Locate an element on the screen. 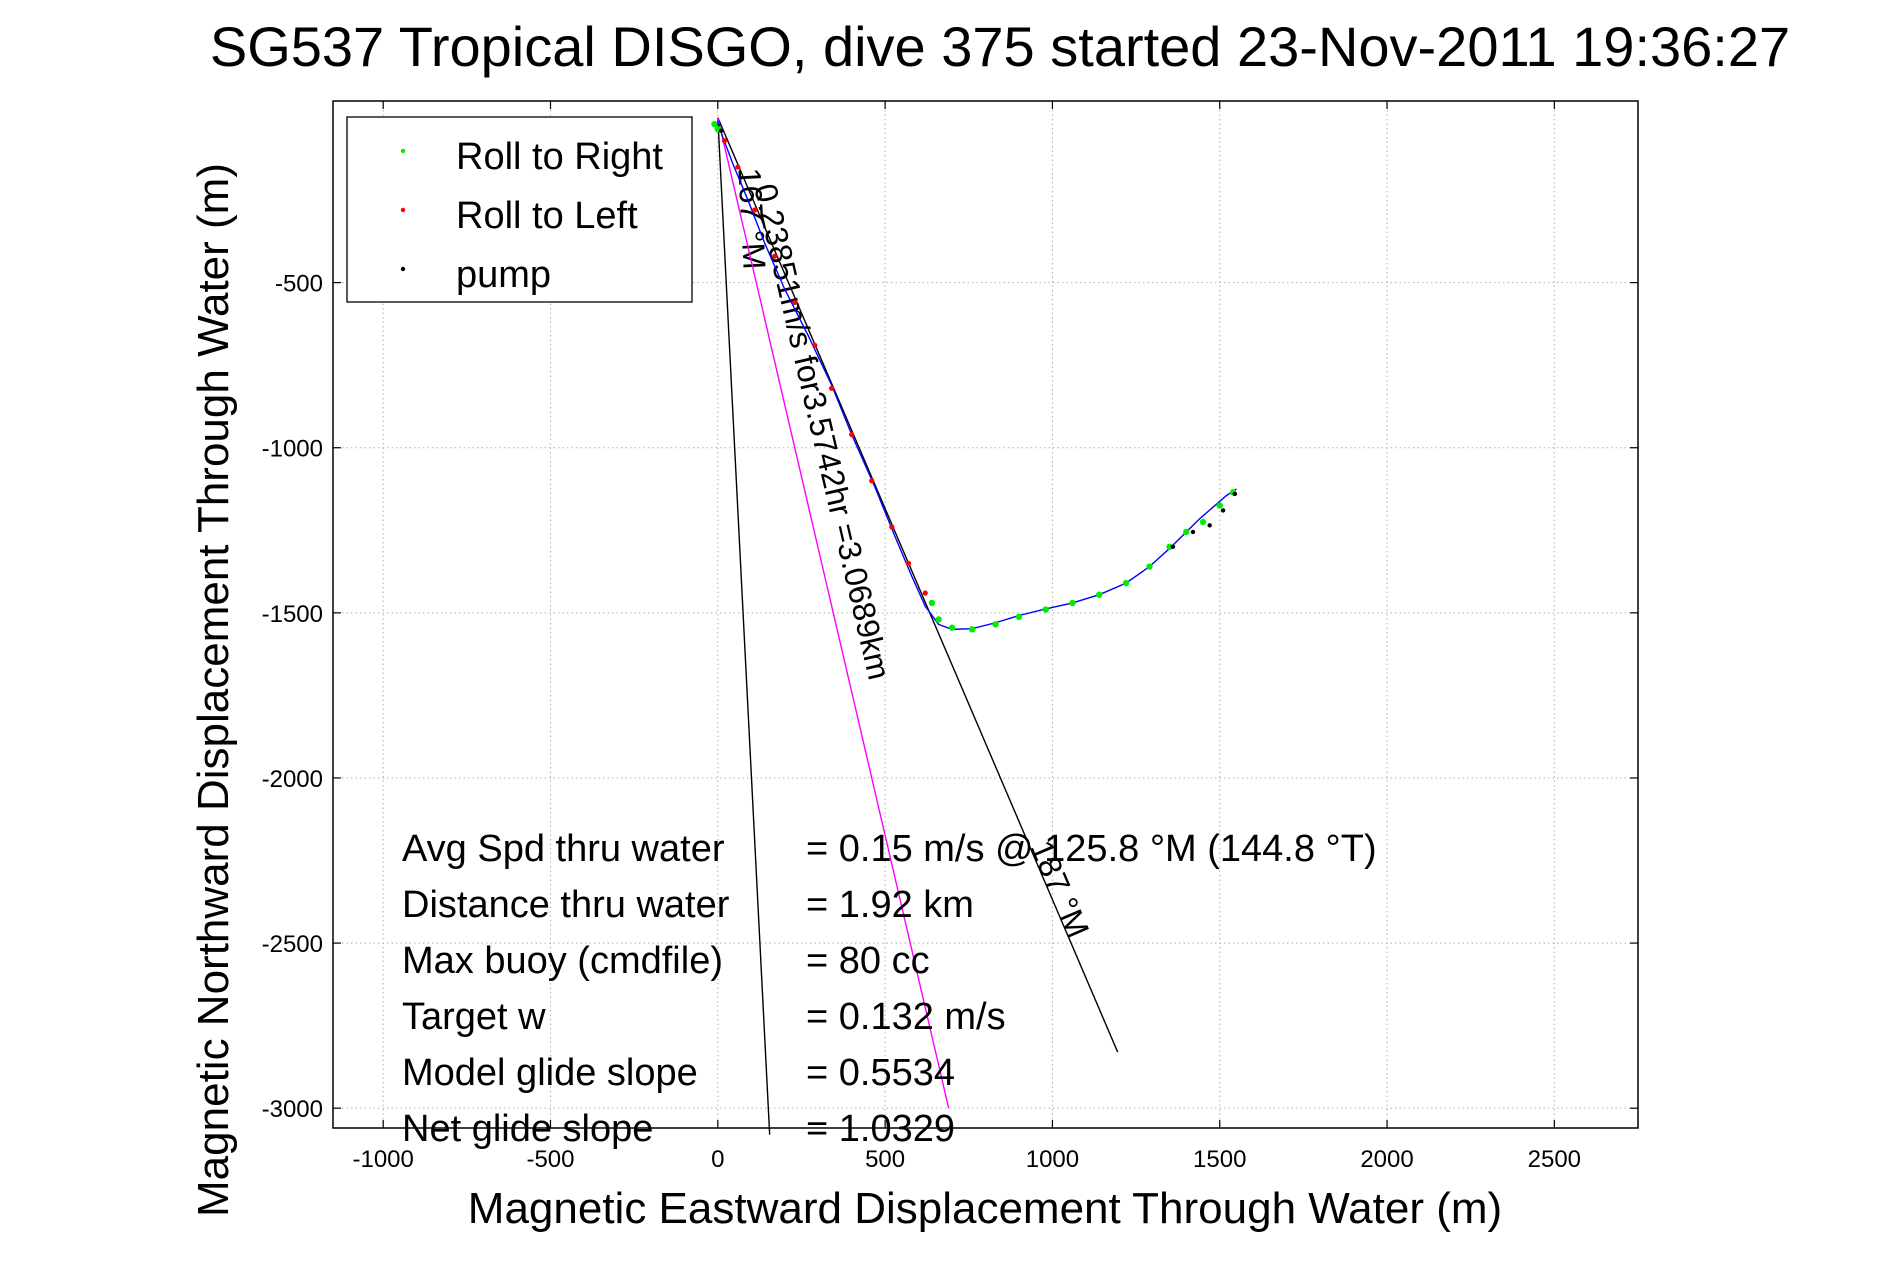 The image size is (1891, 1262). legend-entry: pump is located at coordinates (503, 275).